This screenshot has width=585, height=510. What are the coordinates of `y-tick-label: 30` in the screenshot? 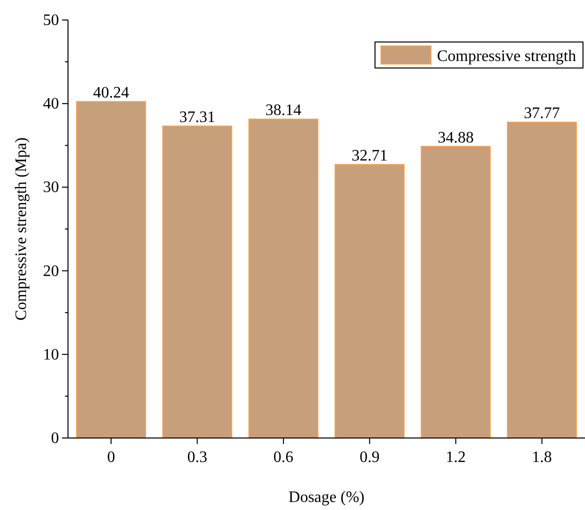 It's located at (51, 187).